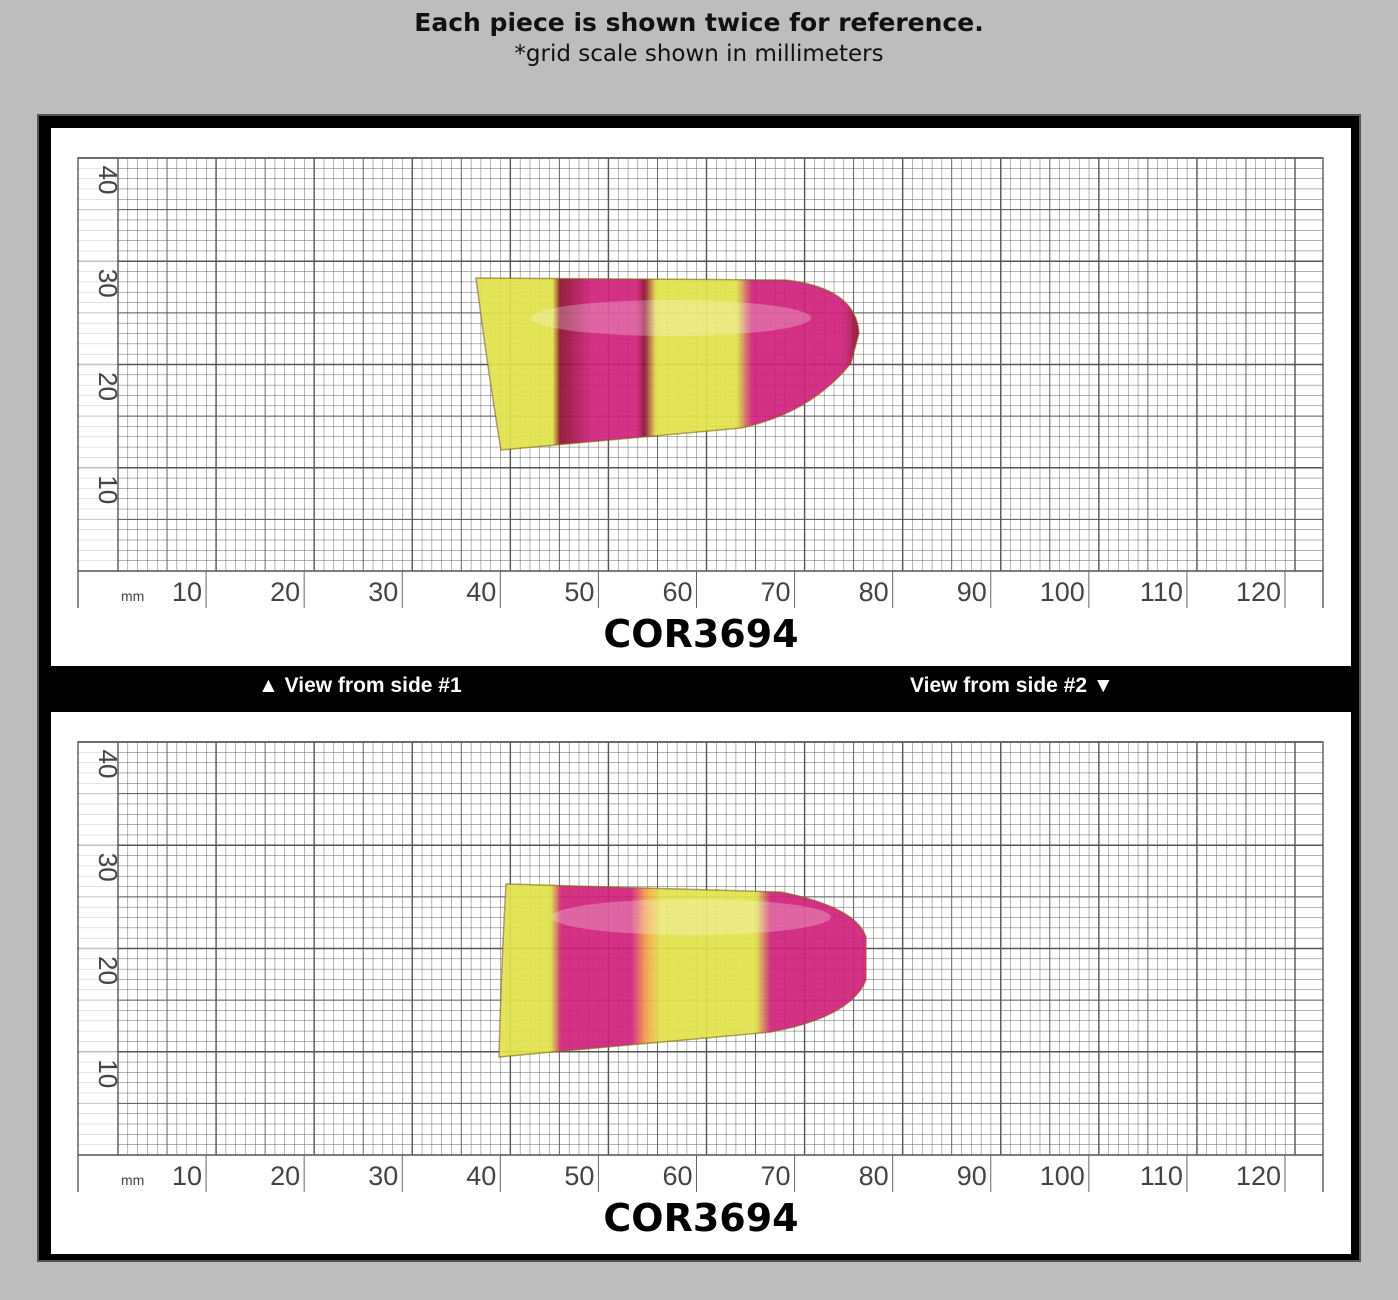  Describe the element at coordinates (360, 685) in the screenshot. I see `view-side-1-label: ▲ View from side #1` at that location.